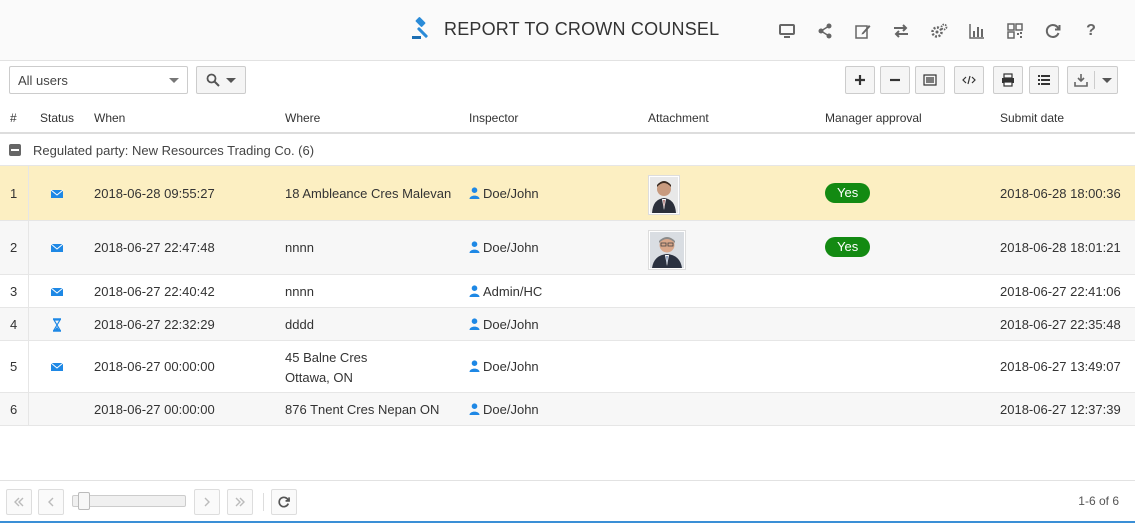 This screenshot has width=1135, height=523. Describe the element at coordinates (129, 501) in the screenshot. I see `page-slider` at that location.